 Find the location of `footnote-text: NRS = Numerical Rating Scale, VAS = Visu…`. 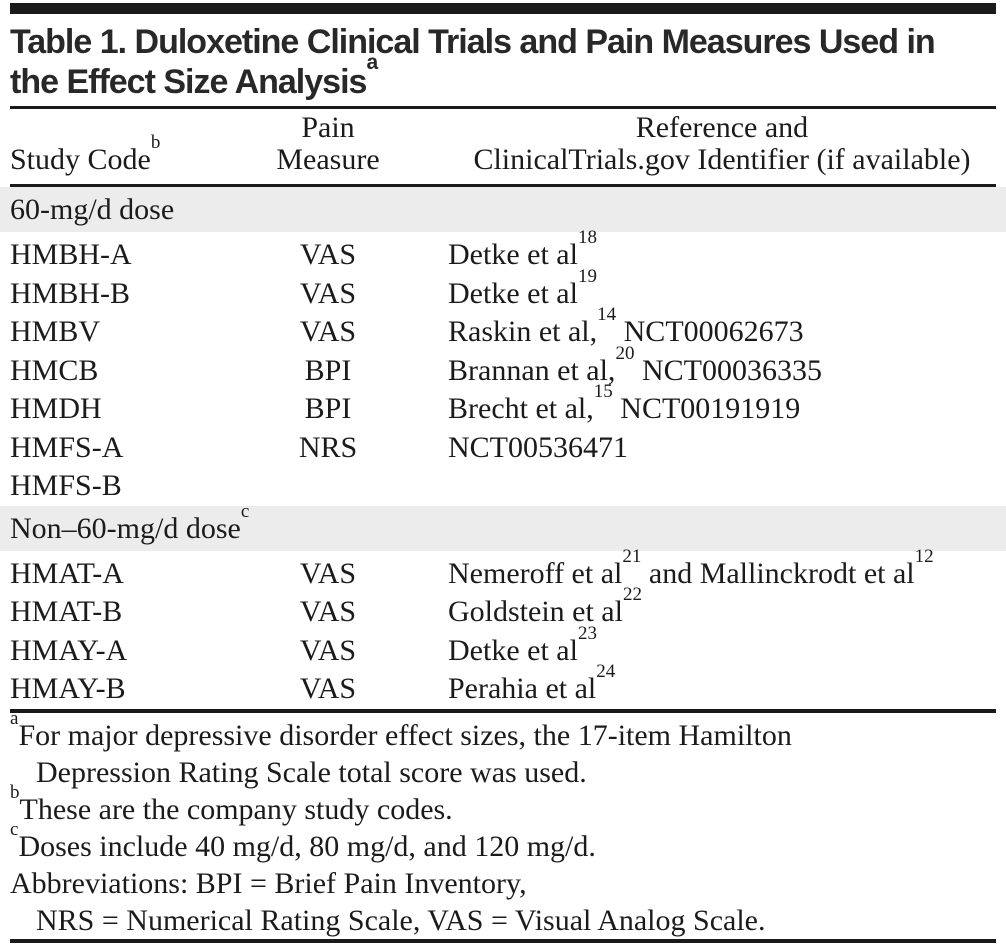

footnote-text: NRS = Numerical Rating Scale, VAS = Visu… is located at coordinates (401, 920).